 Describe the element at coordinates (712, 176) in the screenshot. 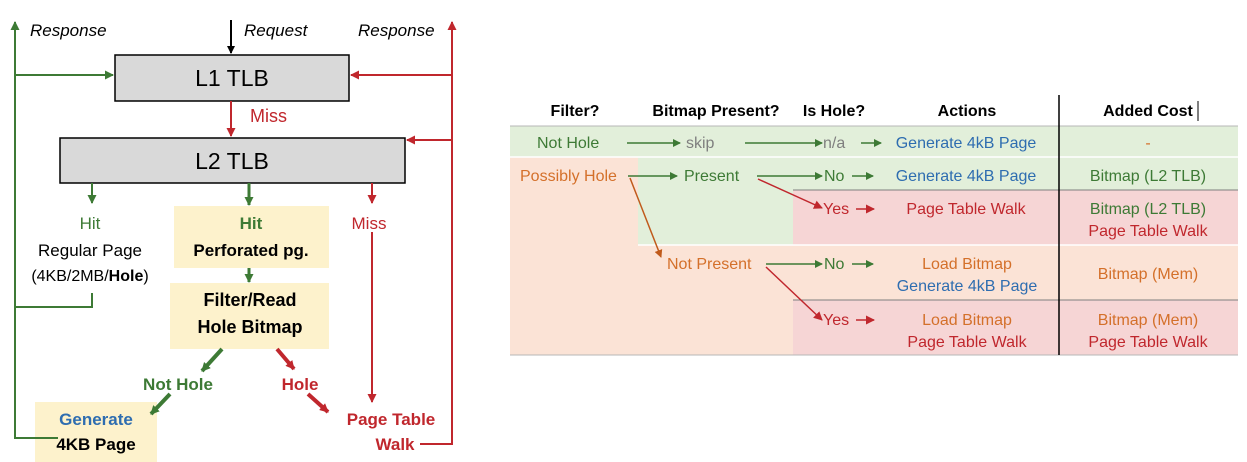

I see `cell-present: Present` at that location.